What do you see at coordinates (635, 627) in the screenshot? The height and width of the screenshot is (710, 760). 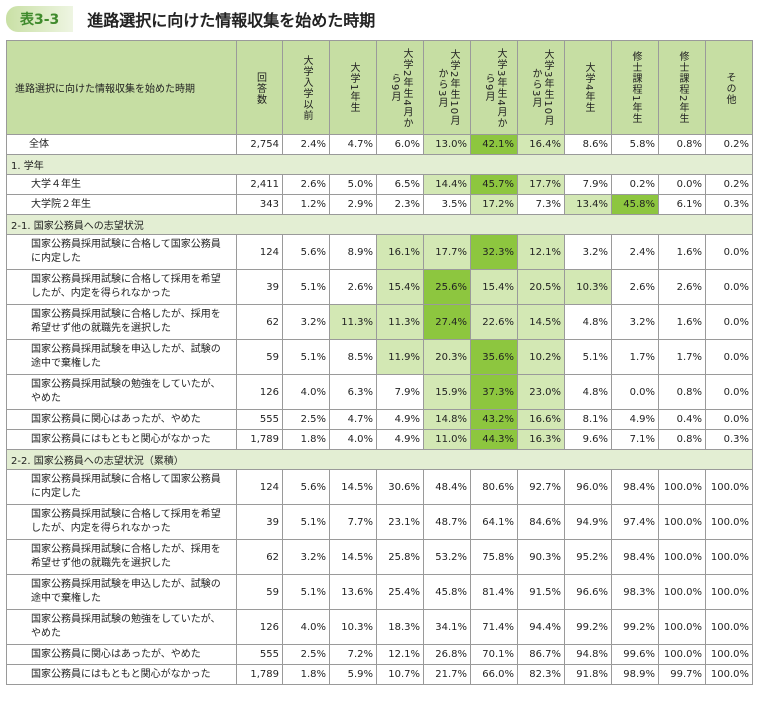 I see `cell: 99.2%` at bounding box center [635, 627].